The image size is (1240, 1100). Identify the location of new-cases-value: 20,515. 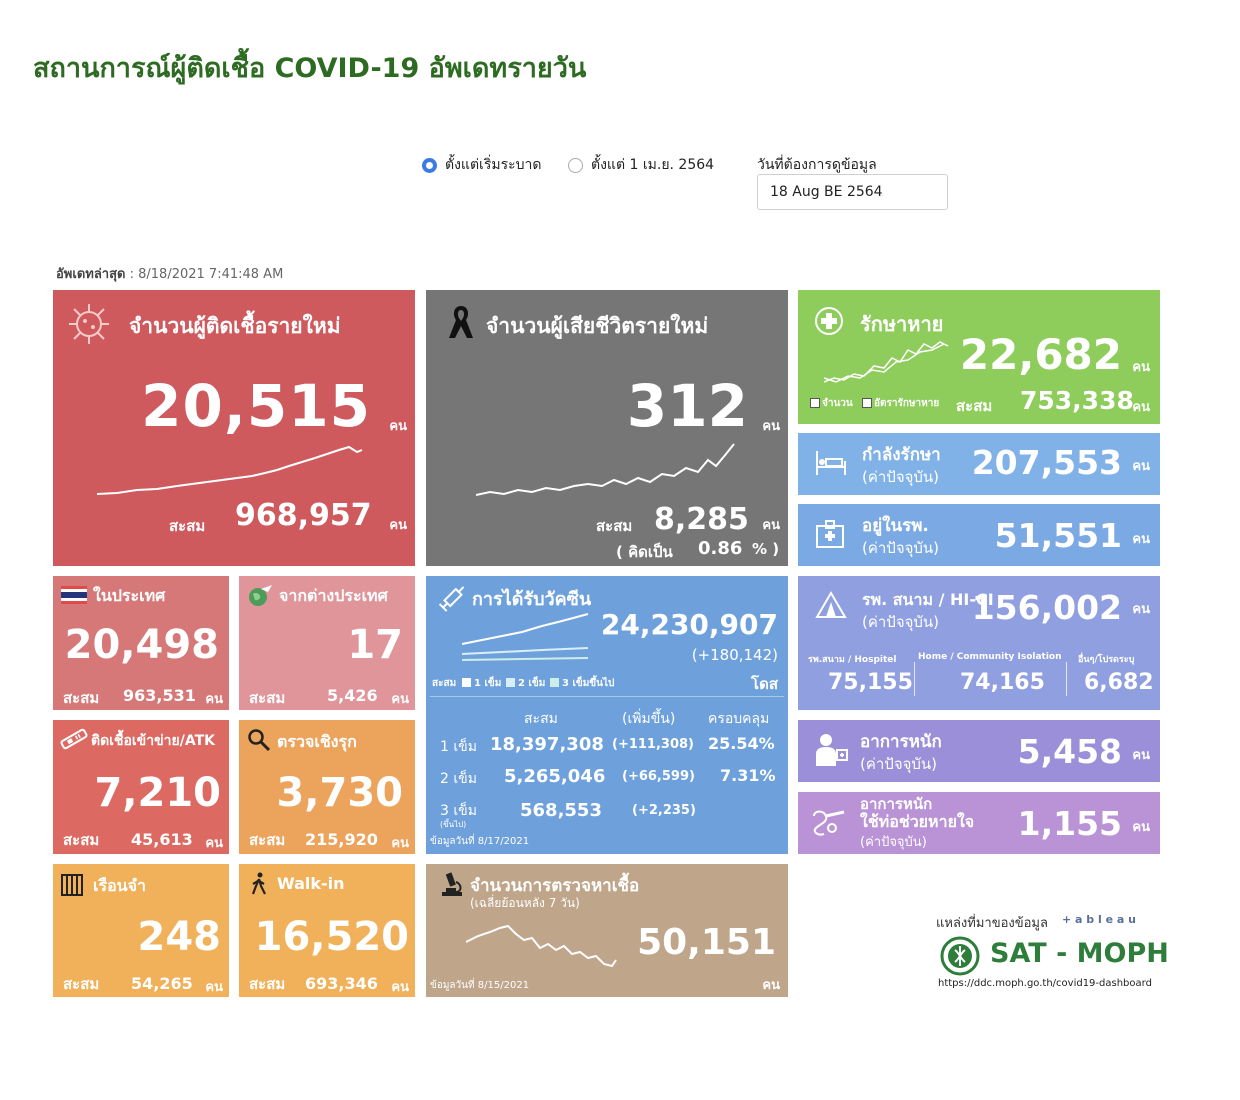
(256, 406).